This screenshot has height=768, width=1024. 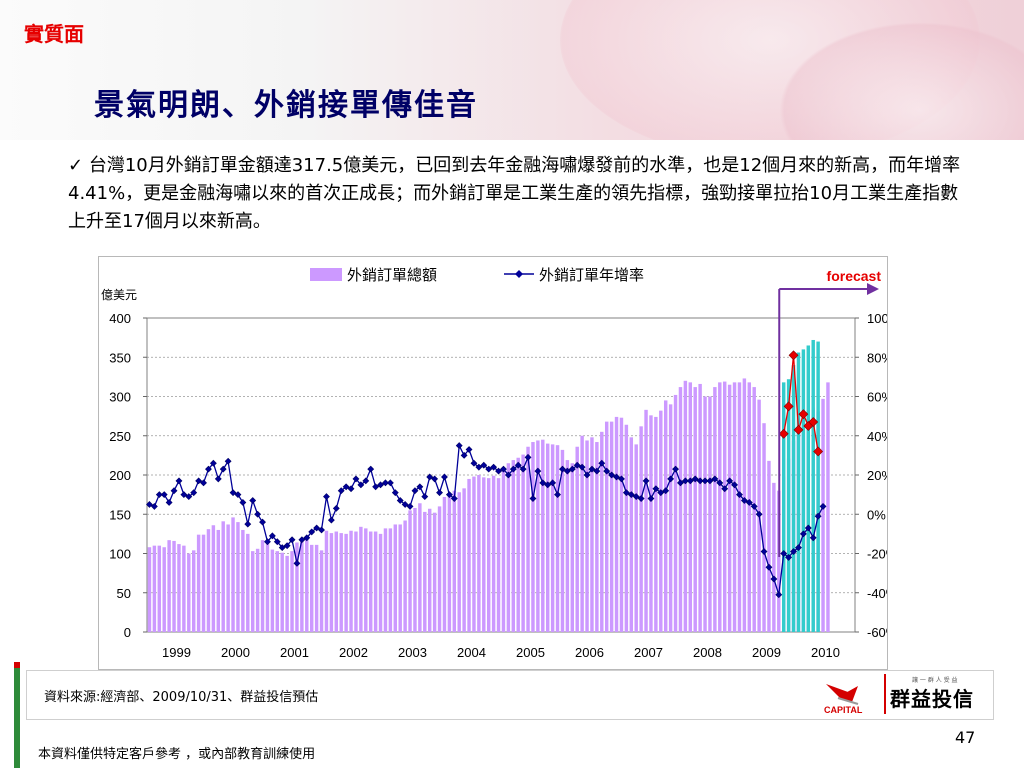 I want to click on logo-capital-text: CAPITAL, so click(x=843, y=710).